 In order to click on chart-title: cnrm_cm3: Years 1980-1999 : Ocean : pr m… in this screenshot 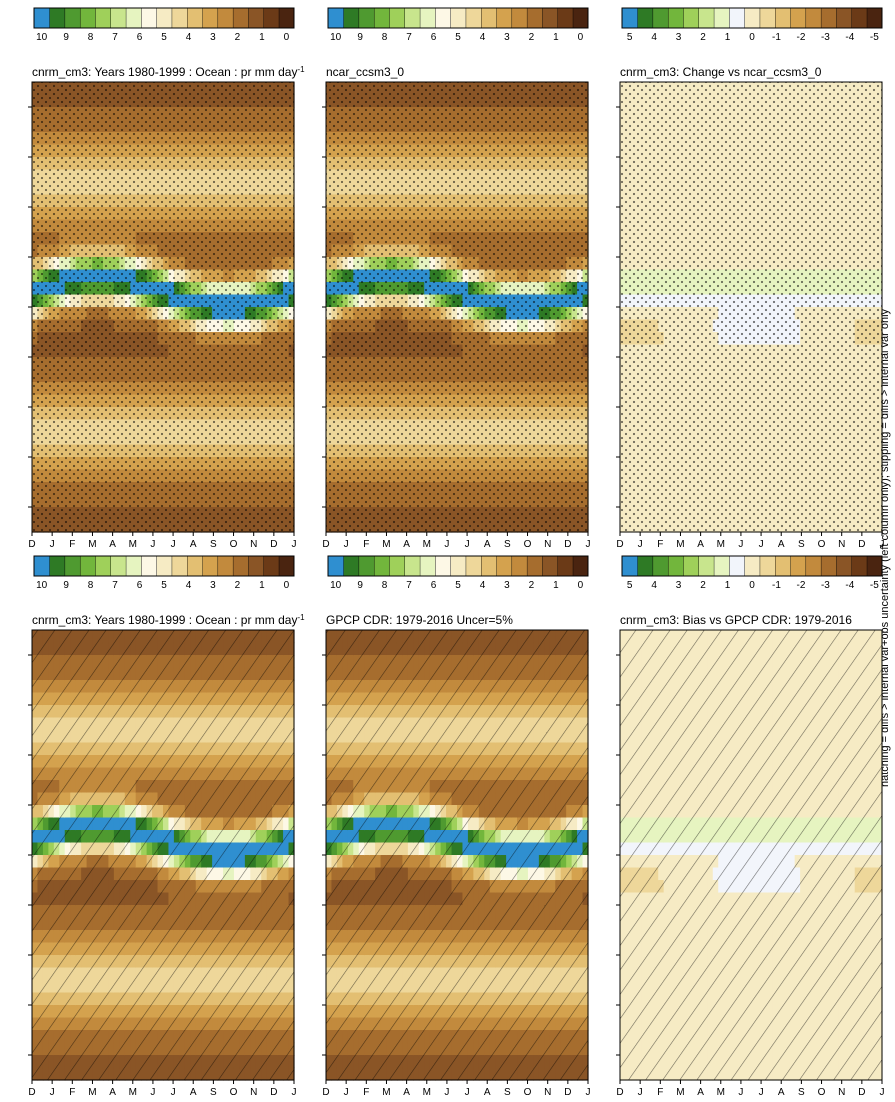, I will do `click(168, 72)`.